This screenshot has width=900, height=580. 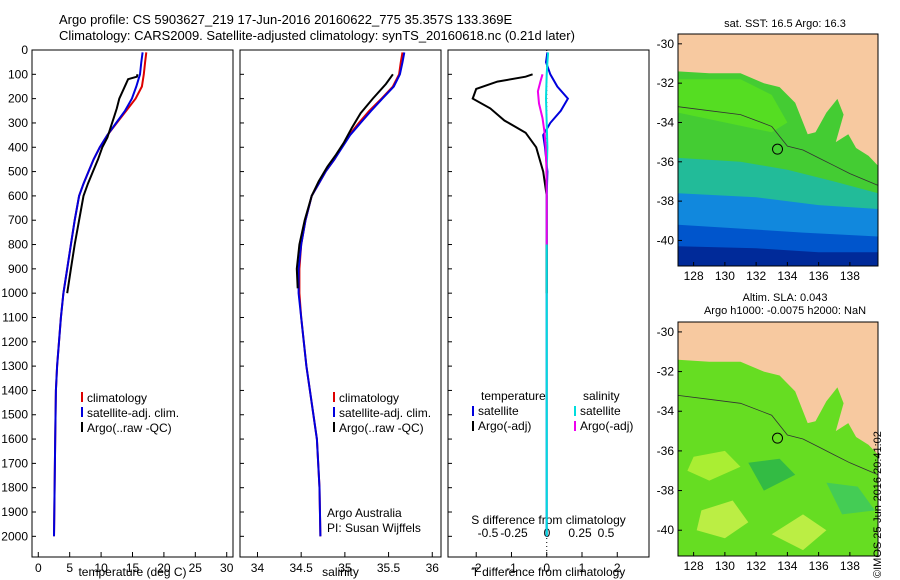 I want to click on y-tick-label-17: 1700, so click(x=14, y=463).